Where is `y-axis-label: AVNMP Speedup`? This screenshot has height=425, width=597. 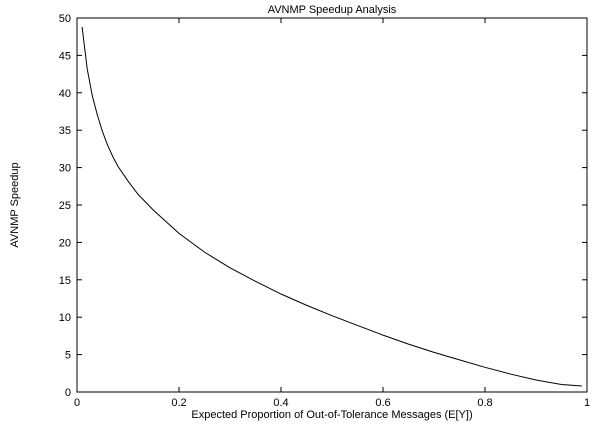
y-axis-label: AVNMP Speedup is located at coordinates (15, 204).